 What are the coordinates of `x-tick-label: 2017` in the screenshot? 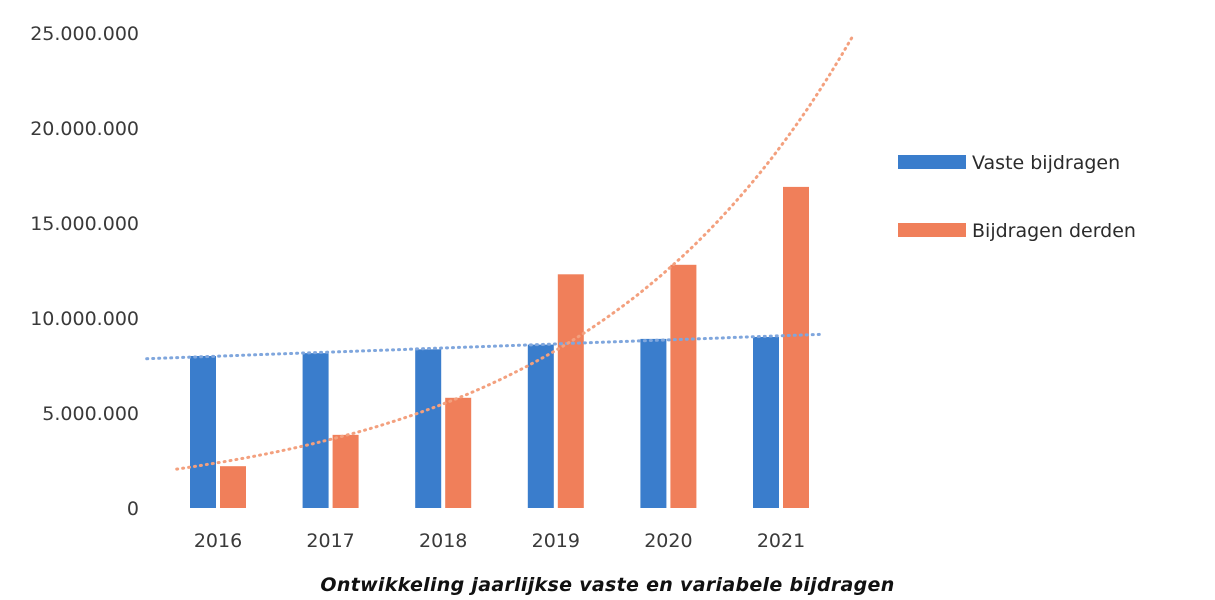 It's located at (330, 541).